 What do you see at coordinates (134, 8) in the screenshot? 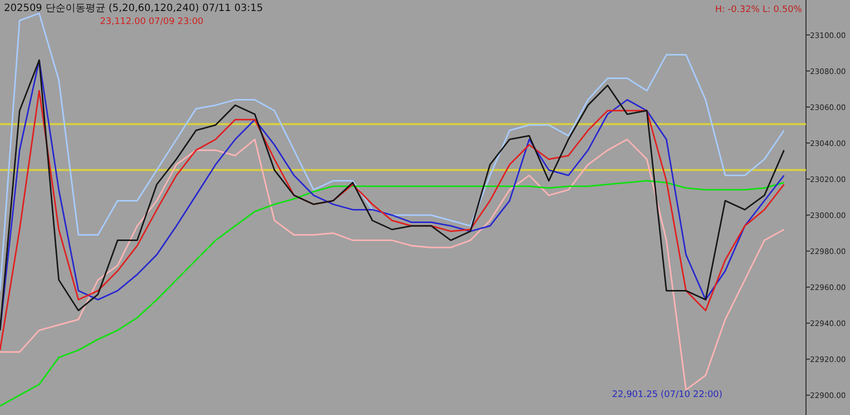
I see `chart-title: 202509 단순이동평균 (5,20,60,120,240) 07/11 03:15` at bounding box center [134, 8].